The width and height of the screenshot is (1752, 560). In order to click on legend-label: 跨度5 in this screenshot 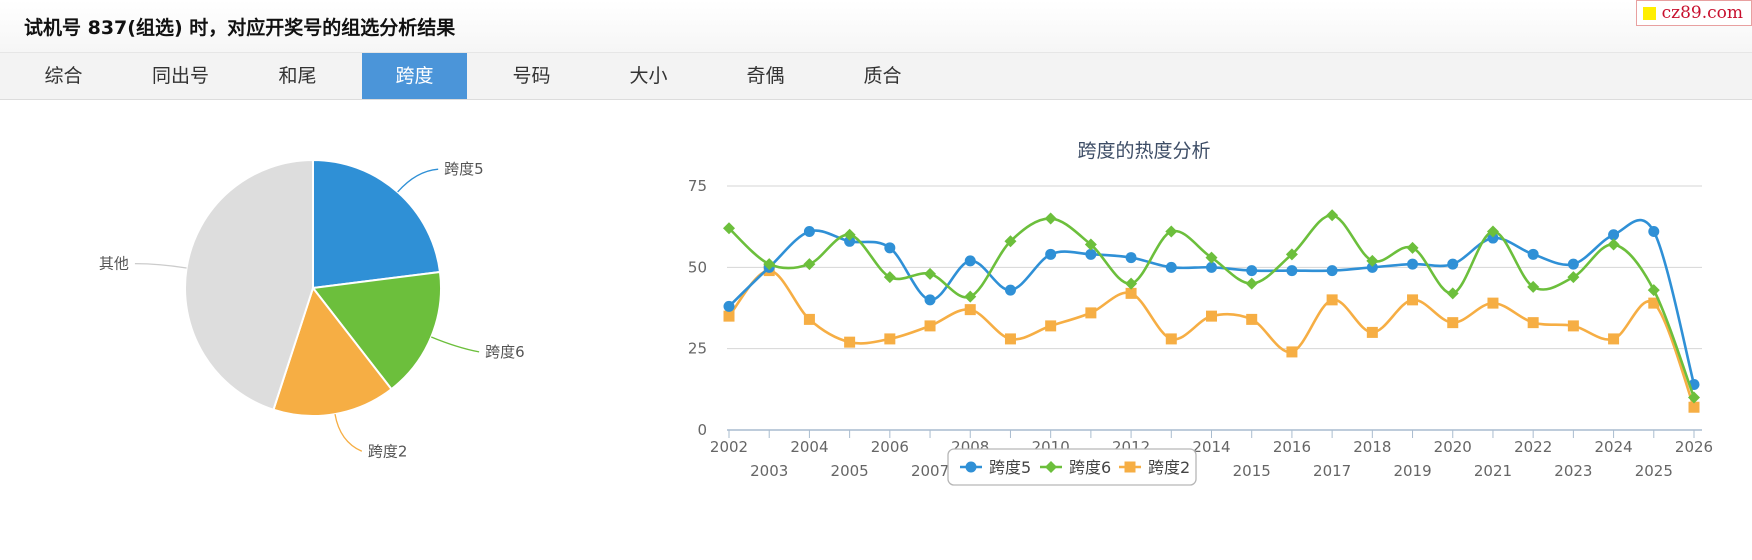, I will do `click(1010, 467)`.